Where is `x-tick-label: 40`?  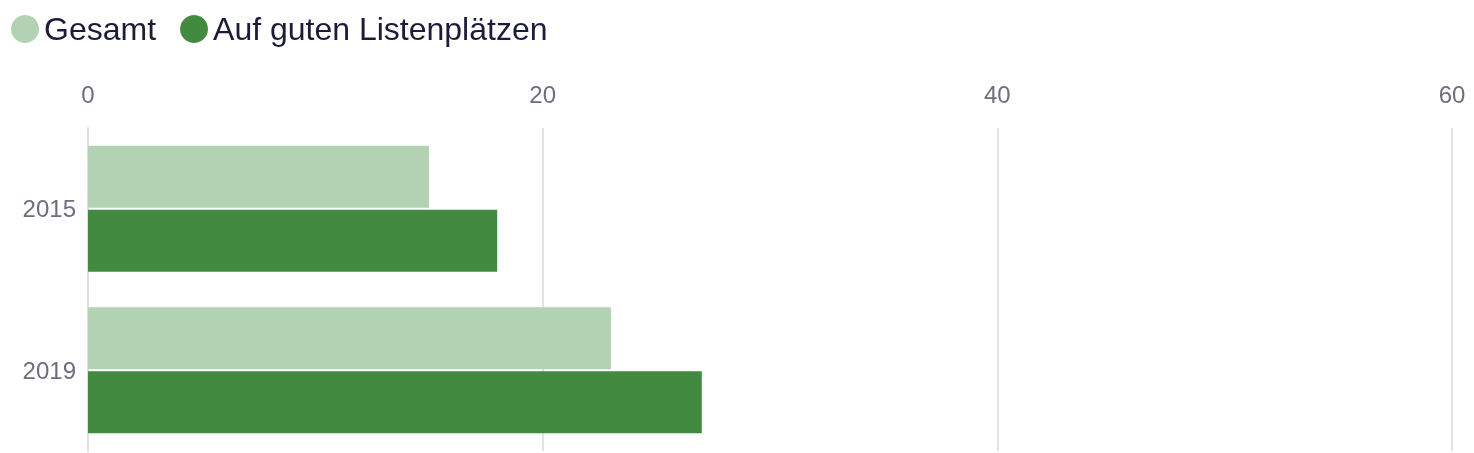 x-tick-label: 40 is located at coordinates (997, 94).